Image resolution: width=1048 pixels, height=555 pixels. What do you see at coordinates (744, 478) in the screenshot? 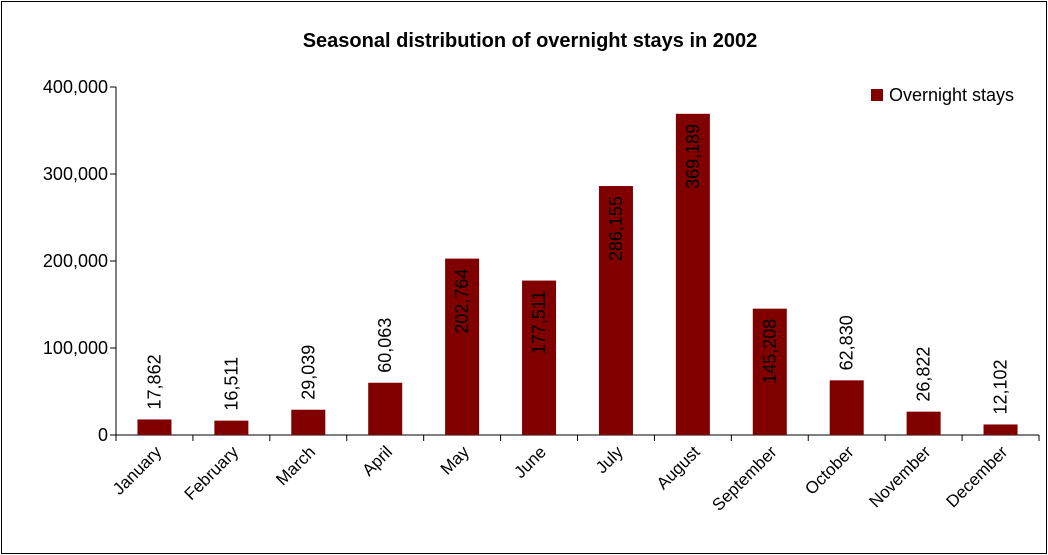
I see `x-tick-label: September` at bounding box center [744, 478].